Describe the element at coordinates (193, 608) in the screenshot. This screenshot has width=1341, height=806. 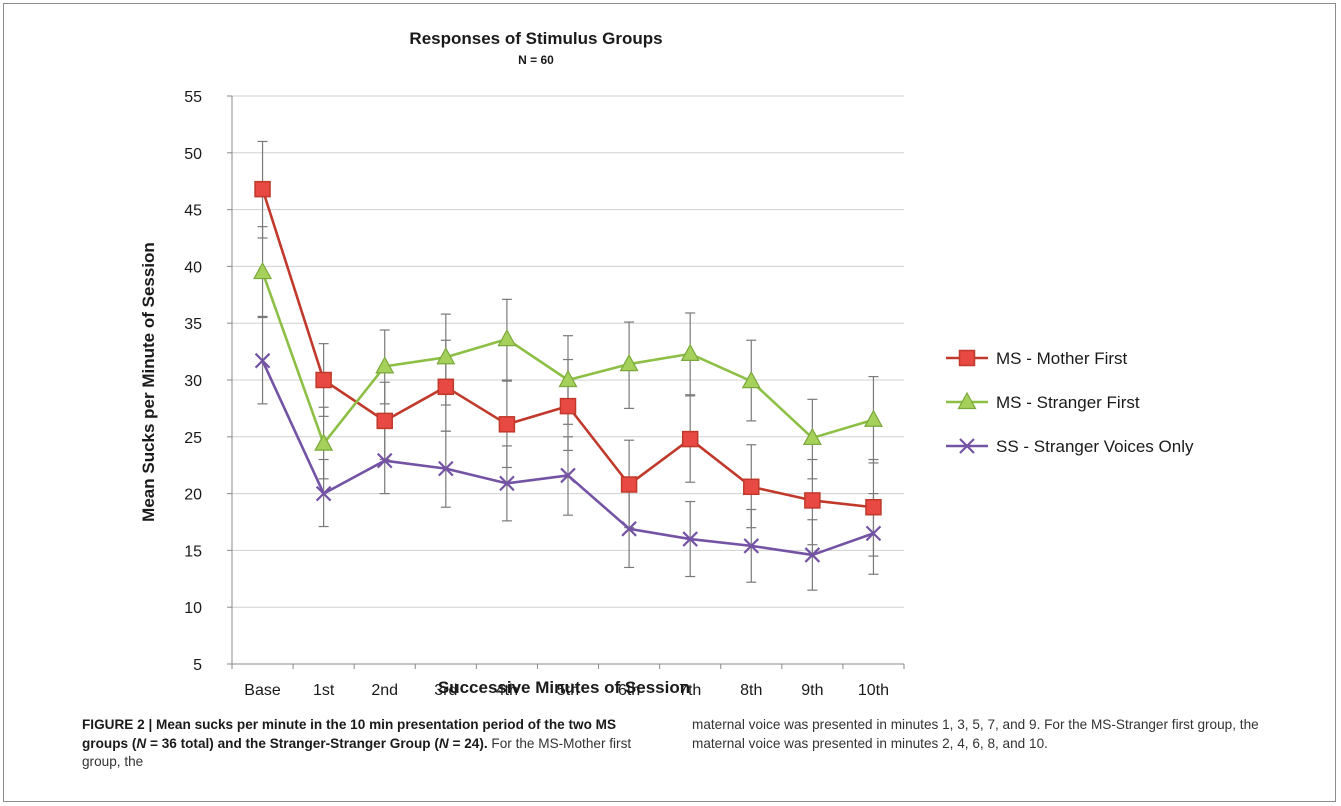
I see `y-tick-label: 10` at that location.